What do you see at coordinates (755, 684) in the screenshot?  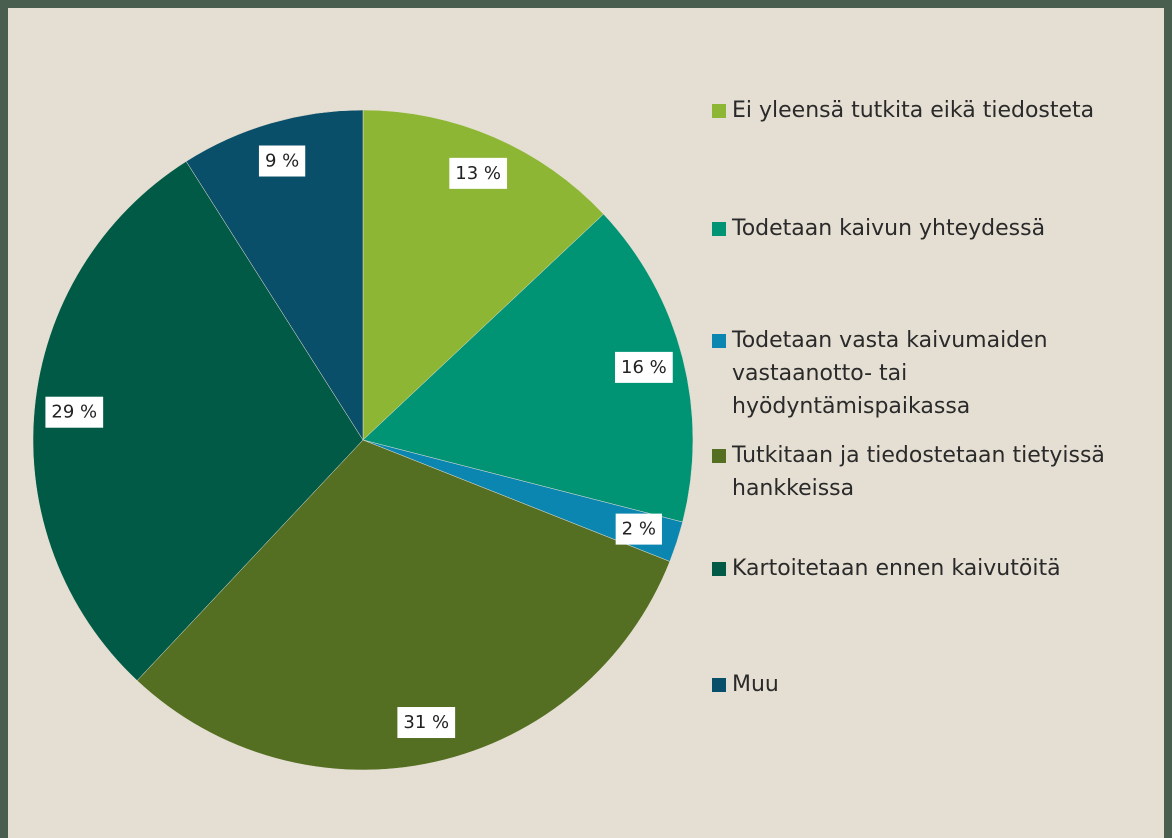 I see `legend-label: Muu` at bounding box center [755, 684].